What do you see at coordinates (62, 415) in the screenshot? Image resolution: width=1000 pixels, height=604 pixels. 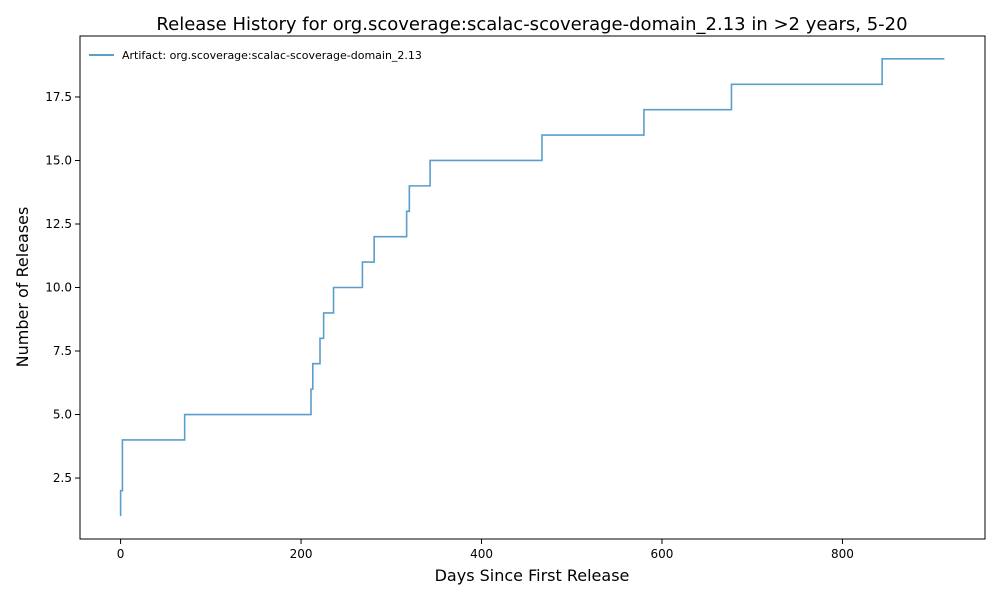 I see `y-tick-label: 5.0` at bounding box center [62, 415].